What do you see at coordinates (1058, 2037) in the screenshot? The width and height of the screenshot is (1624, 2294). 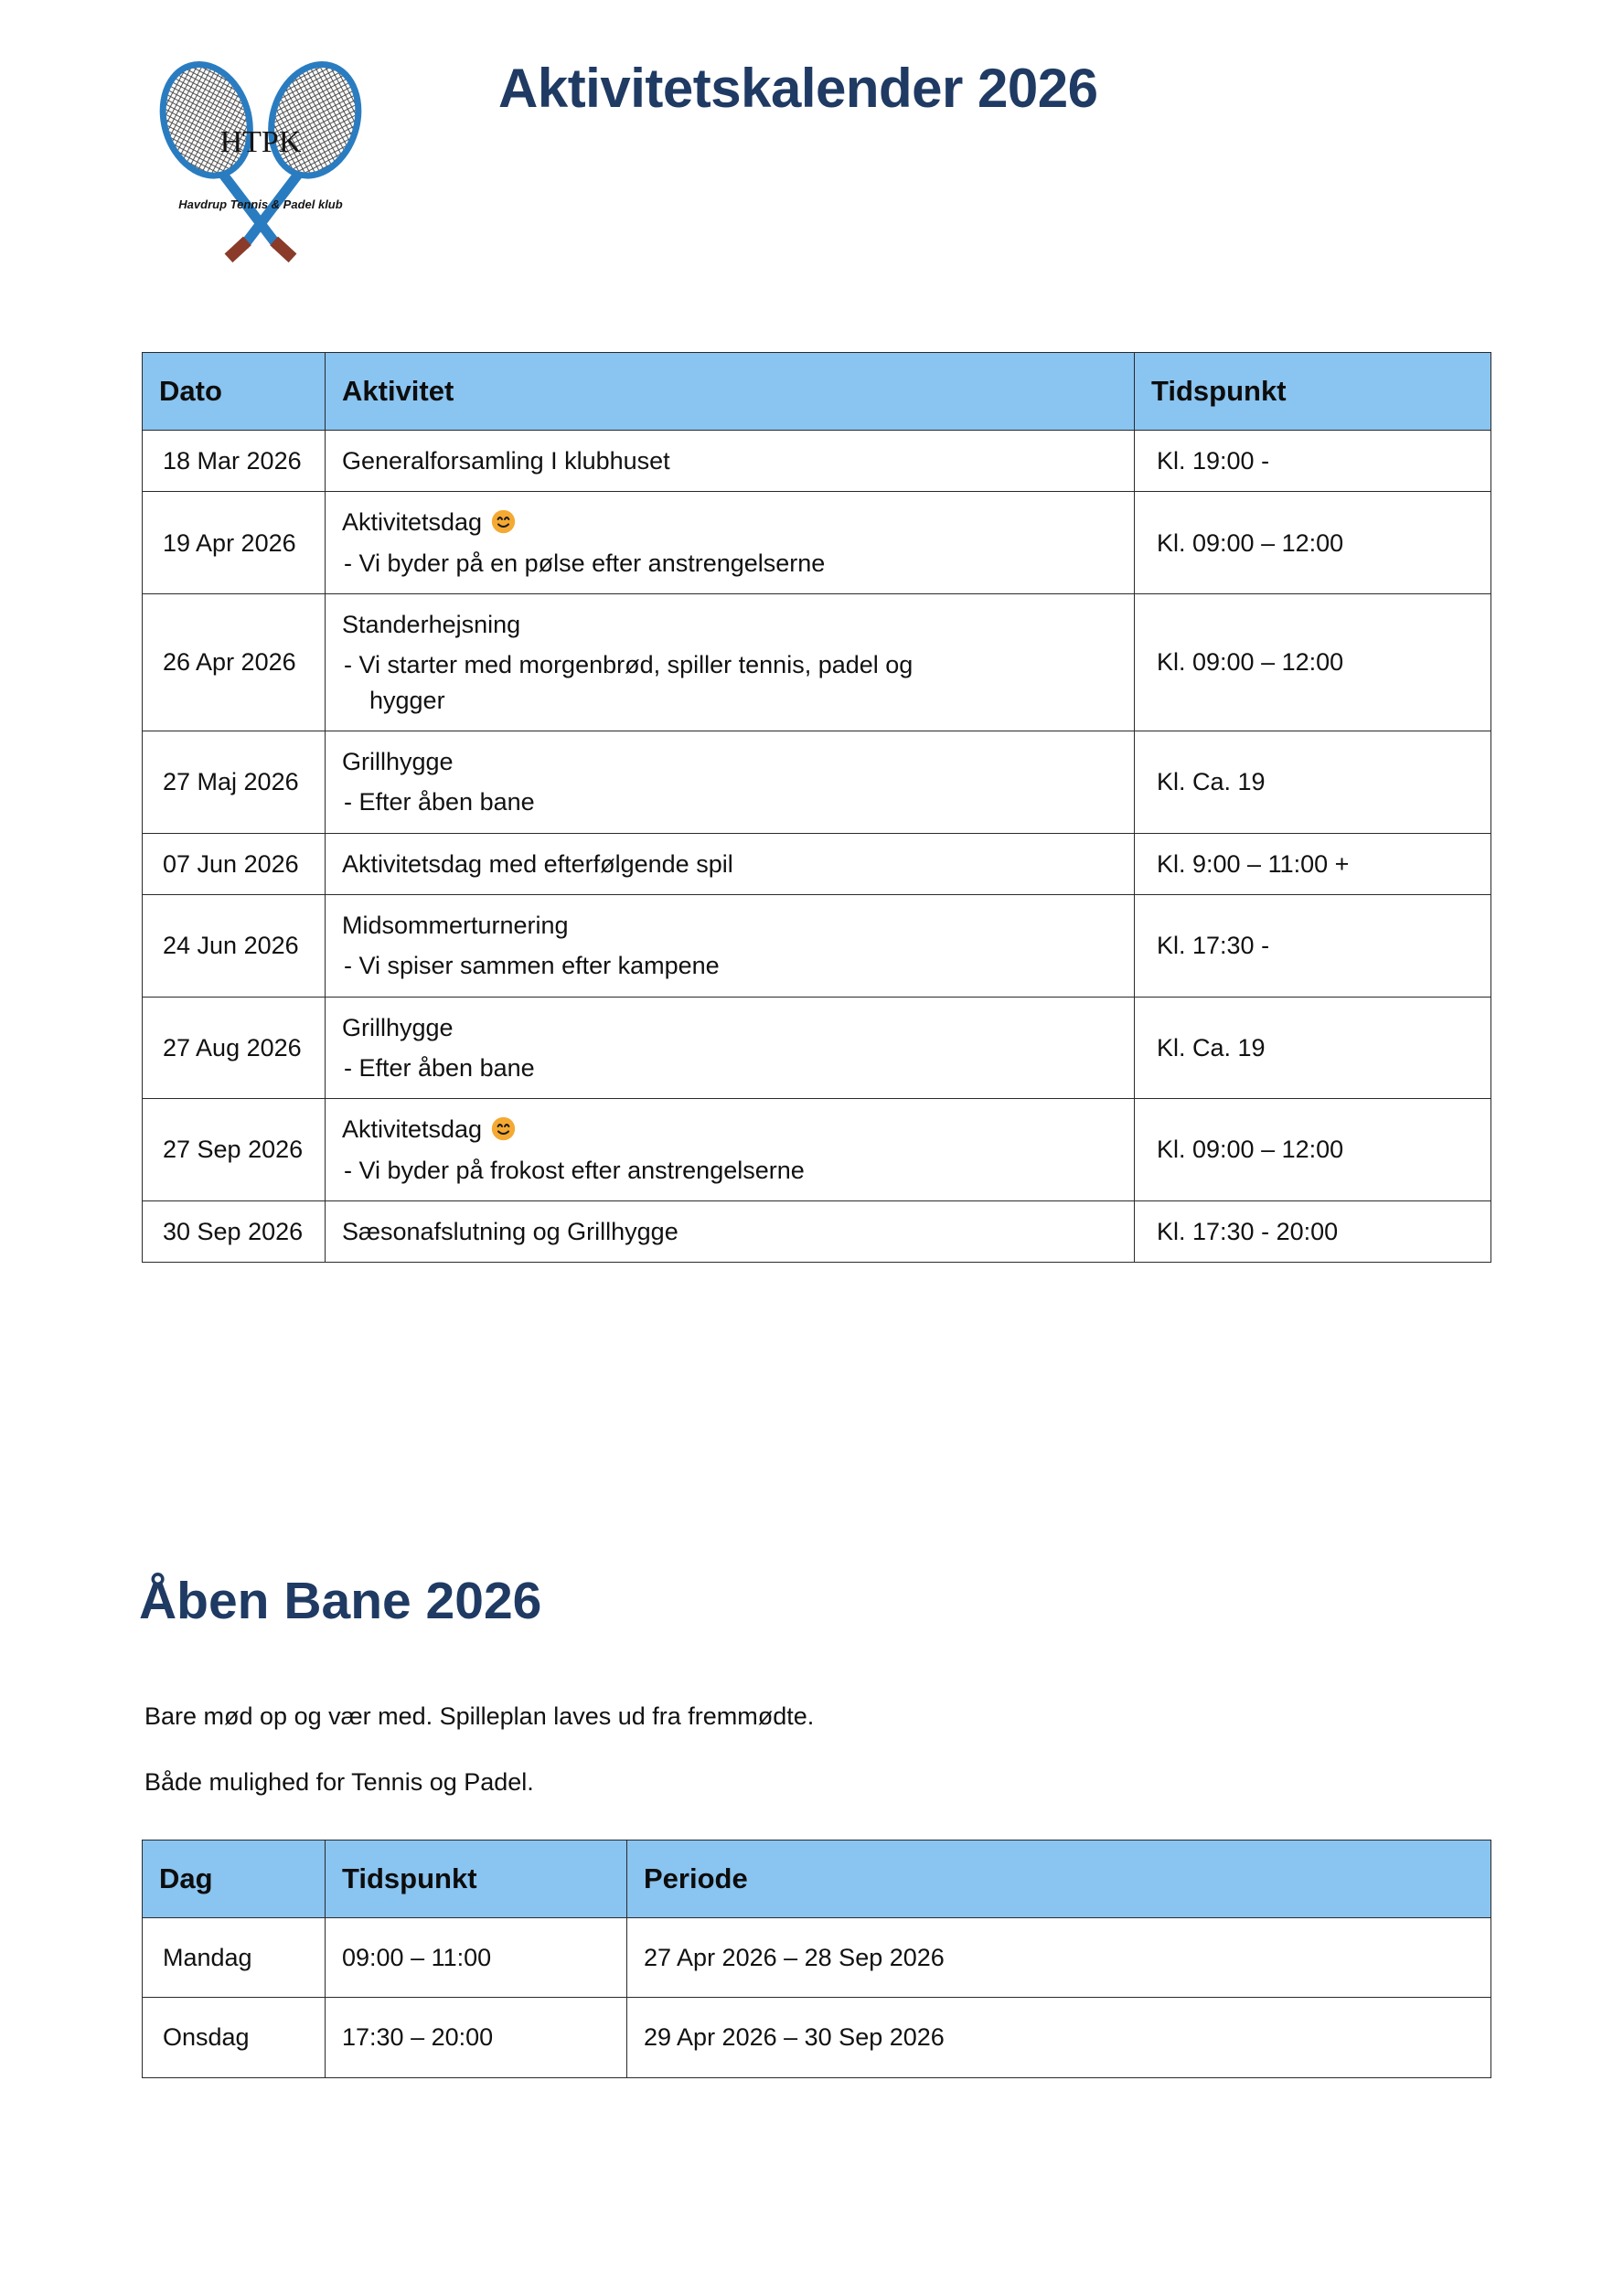 I see `cell-period: 29 Apr 2026 – 30 Sep 2026` at bounding box center [1058, 2037].